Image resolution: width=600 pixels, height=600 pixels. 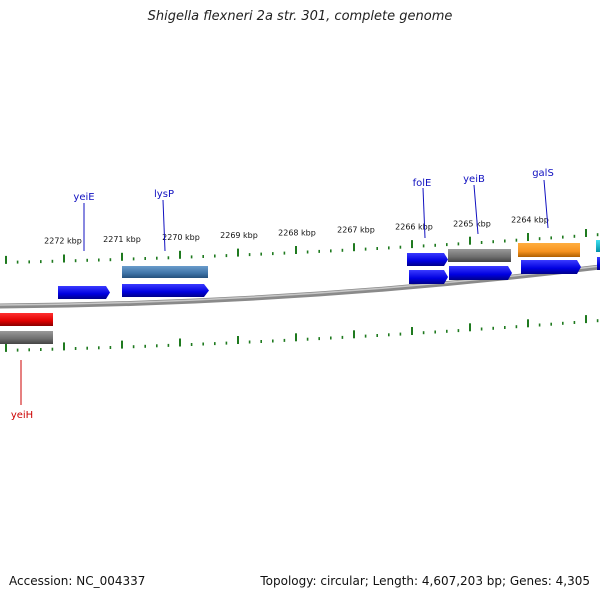 I want to click on gene-arrow-folE, so click(x=428, y=277).